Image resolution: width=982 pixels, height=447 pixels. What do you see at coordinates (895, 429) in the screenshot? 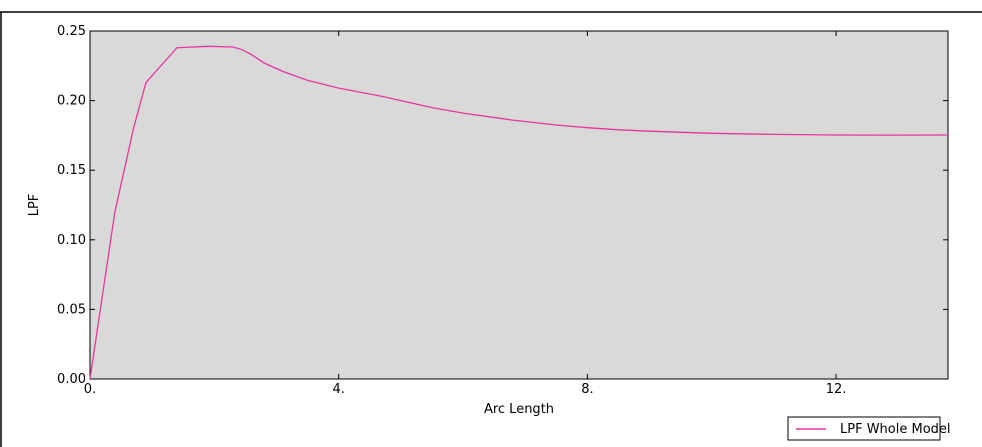
I see `legend-label-lpf-whole-model: LPF Whole Model` at bounding box center [895, 429].